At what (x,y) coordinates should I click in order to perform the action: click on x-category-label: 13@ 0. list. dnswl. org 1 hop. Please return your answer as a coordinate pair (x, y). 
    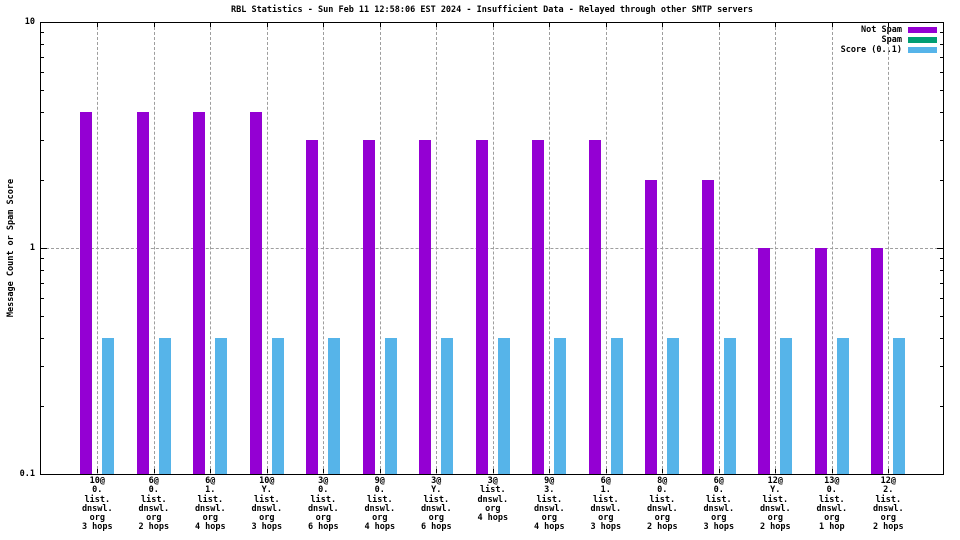
    Looking at the image, I should click on (832, 504).